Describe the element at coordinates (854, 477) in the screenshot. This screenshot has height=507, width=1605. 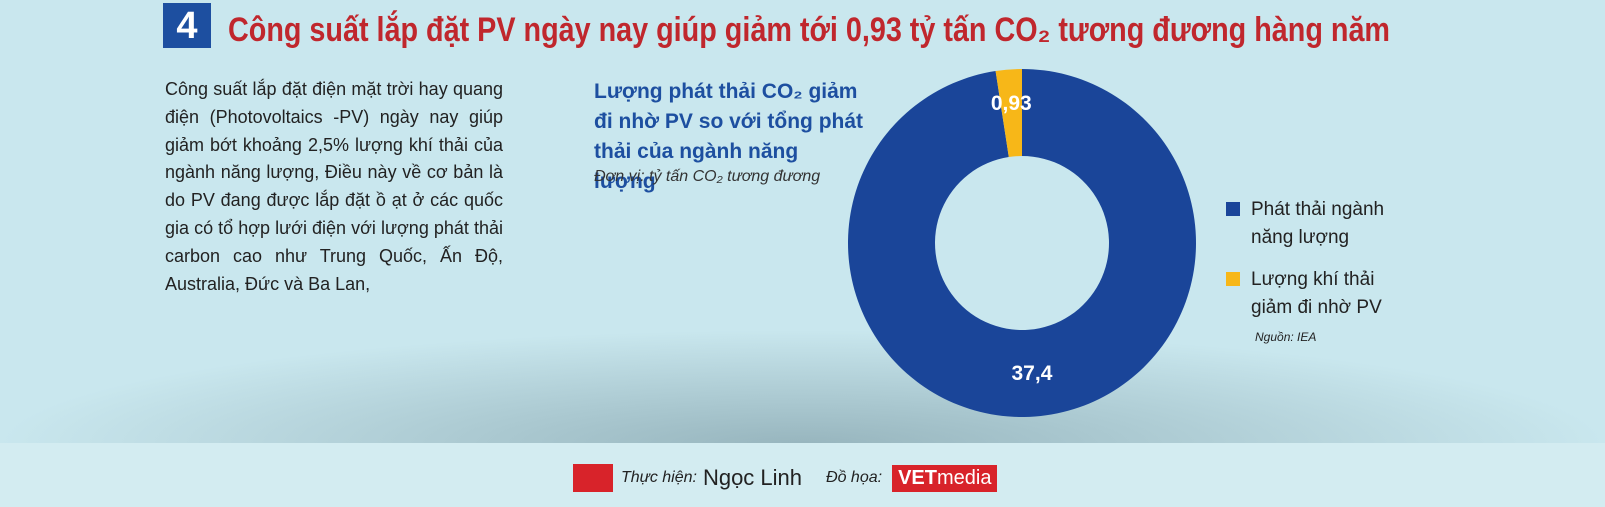
I see `design-label: Đồ họa:` at that location.